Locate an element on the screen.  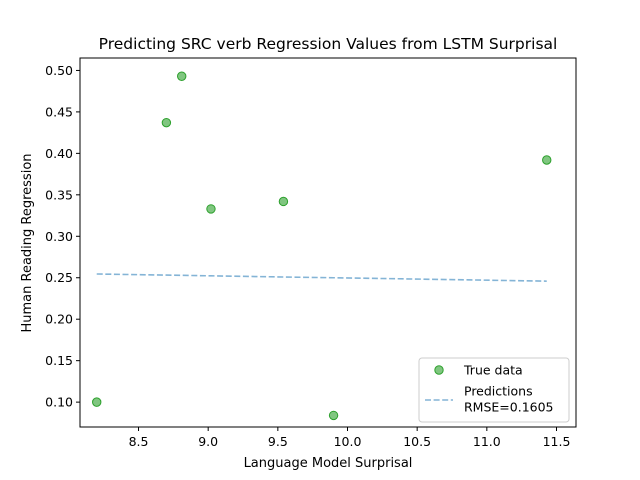
x-tick-label: 8.5 is located at coordinates (139, 441).